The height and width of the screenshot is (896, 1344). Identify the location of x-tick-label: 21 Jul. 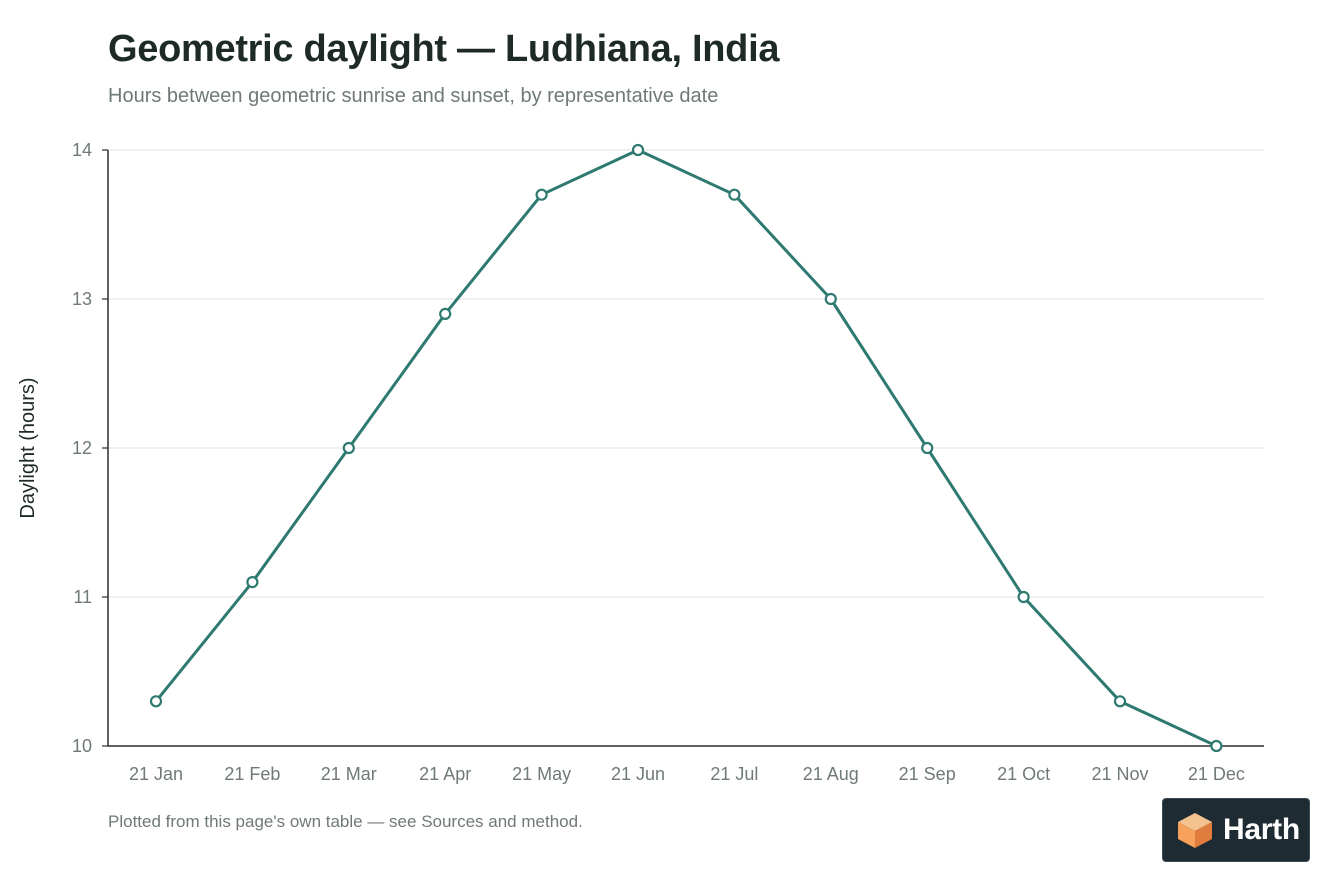
(734, 774).